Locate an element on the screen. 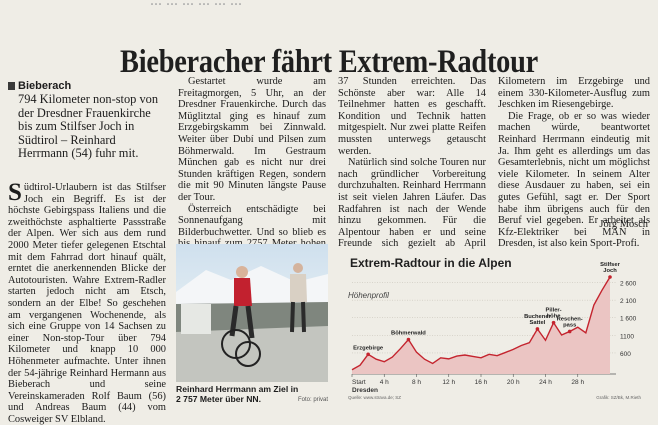 The width and height of the screenshot is (658, 425). caption-line-2: 2 757 Meter über NN. is located at coordinates (219, 399).